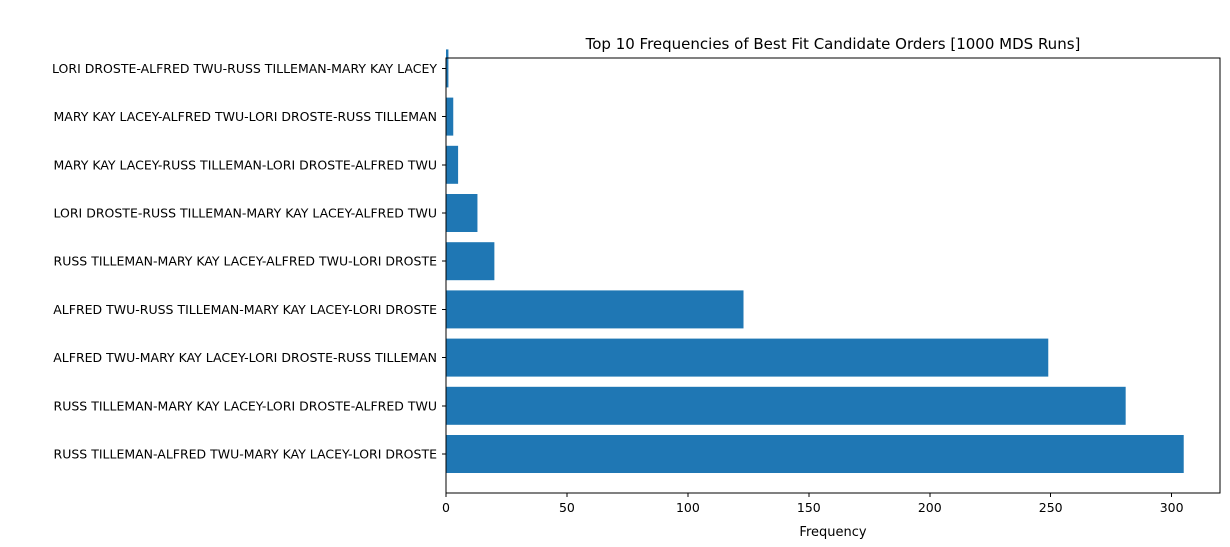  Describe the element at coordinates (832, 532) in the screenshot. I see `x-axis-title: Frequency` at that location.